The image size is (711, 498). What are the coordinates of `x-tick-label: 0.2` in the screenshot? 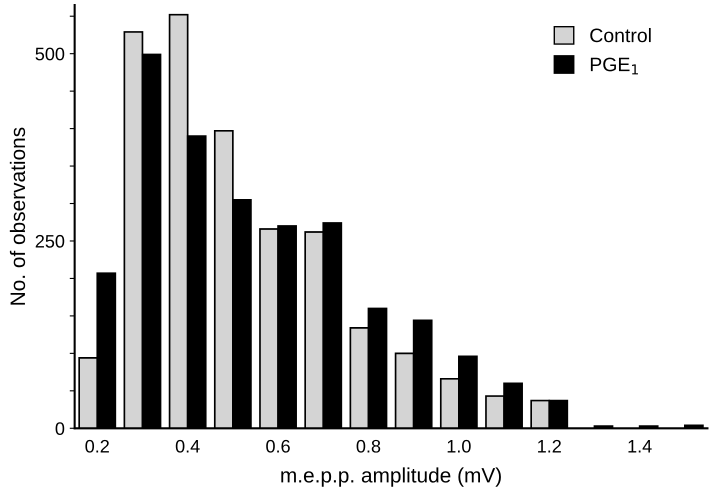 It's located at (97, 446).